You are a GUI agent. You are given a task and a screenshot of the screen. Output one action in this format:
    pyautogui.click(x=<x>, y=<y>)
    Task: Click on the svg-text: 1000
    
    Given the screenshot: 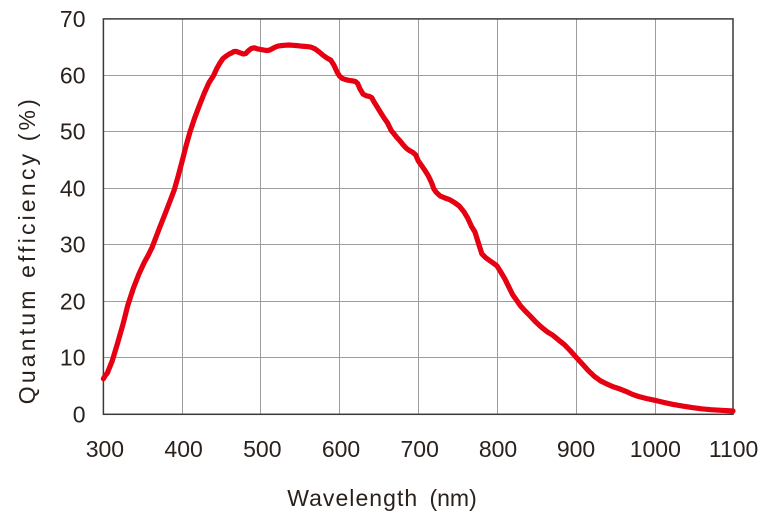 What is the action you would take?
    pyautogui.click(x=655, y=449)
    